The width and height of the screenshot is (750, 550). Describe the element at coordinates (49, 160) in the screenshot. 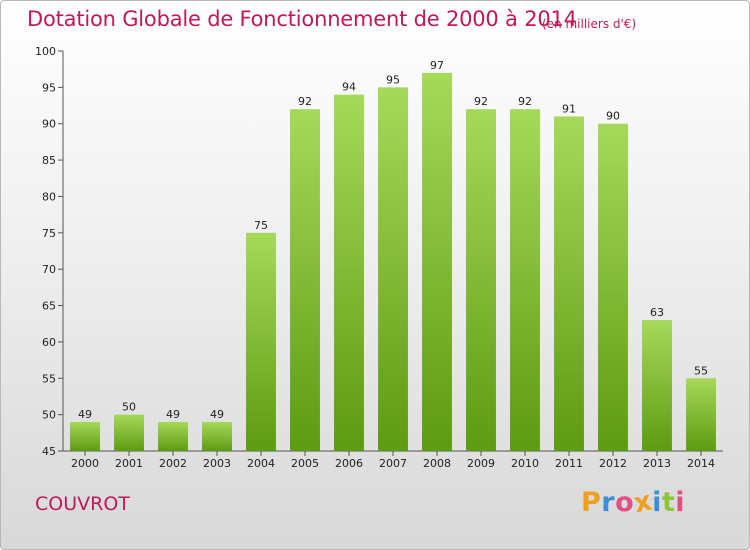

I see `y-tick-label: 85` at that location.